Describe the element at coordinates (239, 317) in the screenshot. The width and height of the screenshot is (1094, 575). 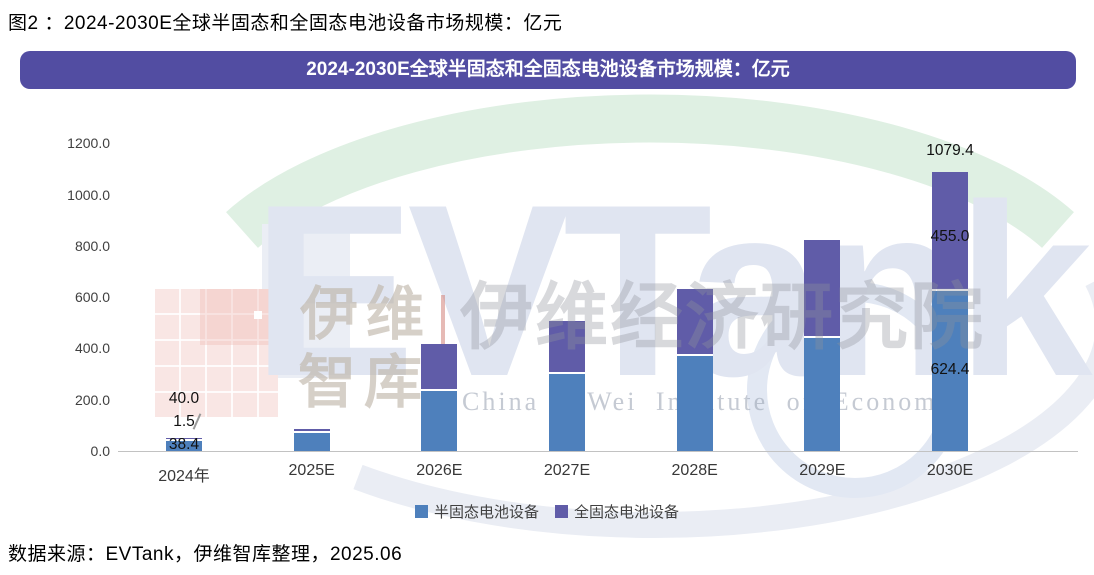
I see `watermark-pink-inner` at that location.